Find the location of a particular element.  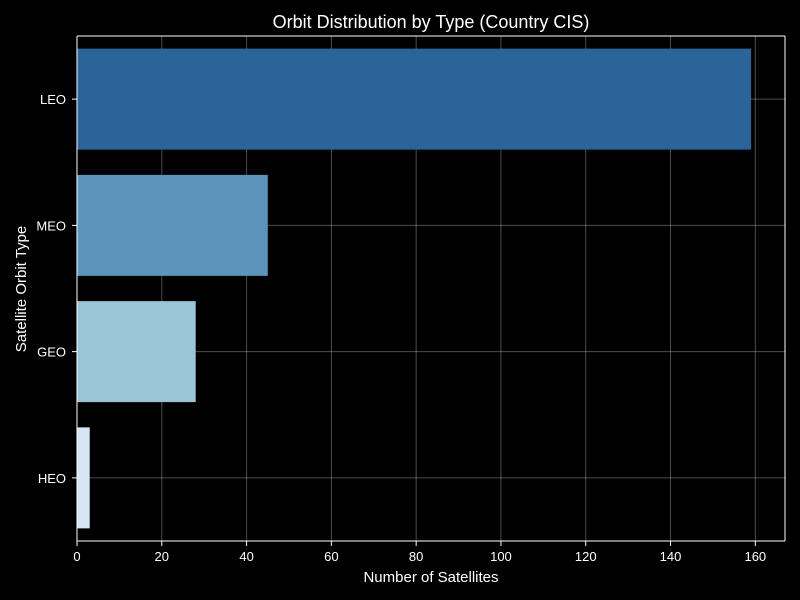

bar-meo is located at coordinates (172, 225).